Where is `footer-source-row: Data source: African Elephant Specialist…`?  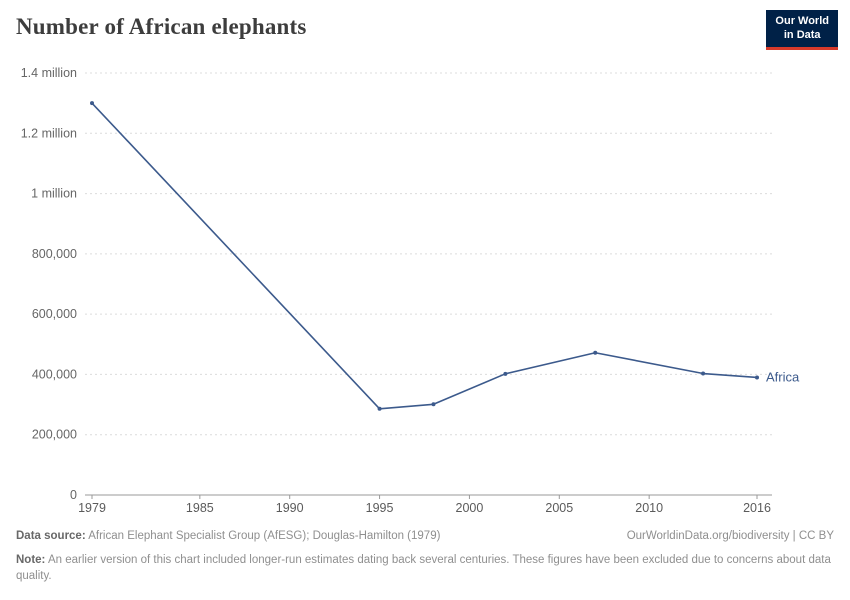
footer-source-row: Data source: African Elephant Specialist… is located at coordinates (425, 536).